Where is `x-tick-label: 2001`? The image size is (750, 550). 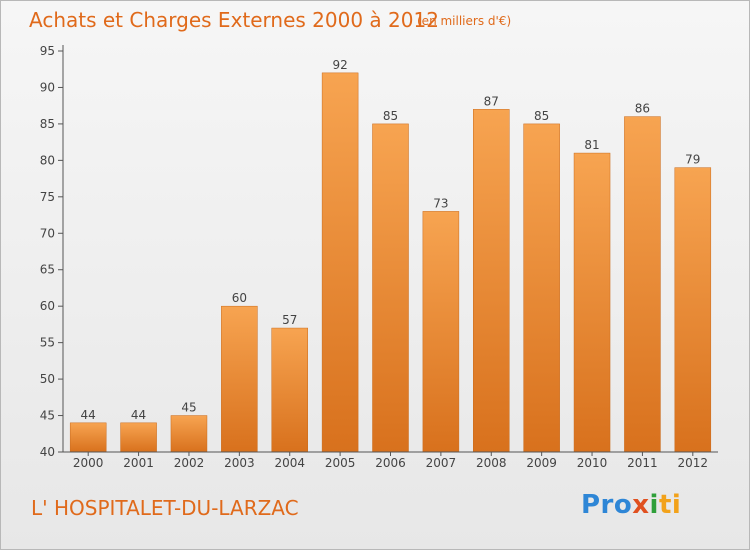
x-tick-label: 2001 is located at coordinates (138, 463).